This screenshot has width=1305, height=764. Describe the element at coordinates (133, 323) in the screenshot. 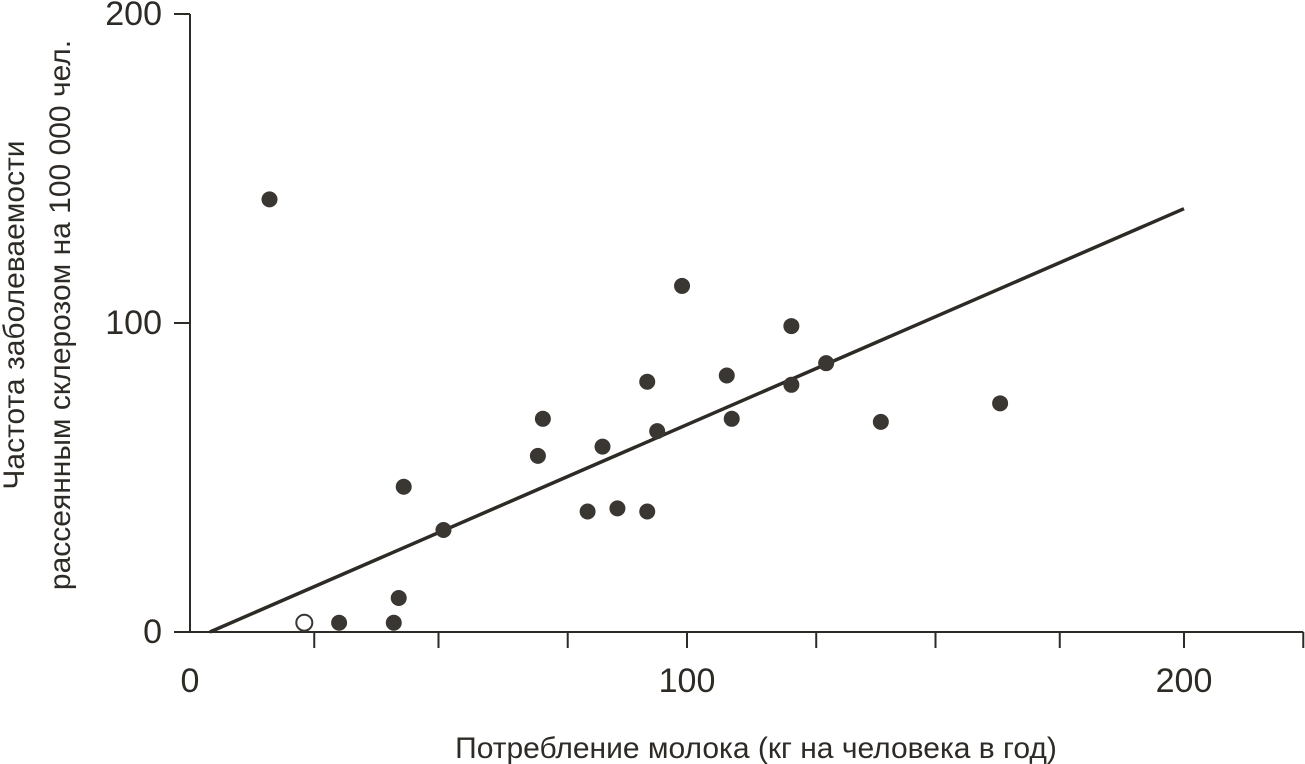

I see `y-tick-label-100: 100` at that location.